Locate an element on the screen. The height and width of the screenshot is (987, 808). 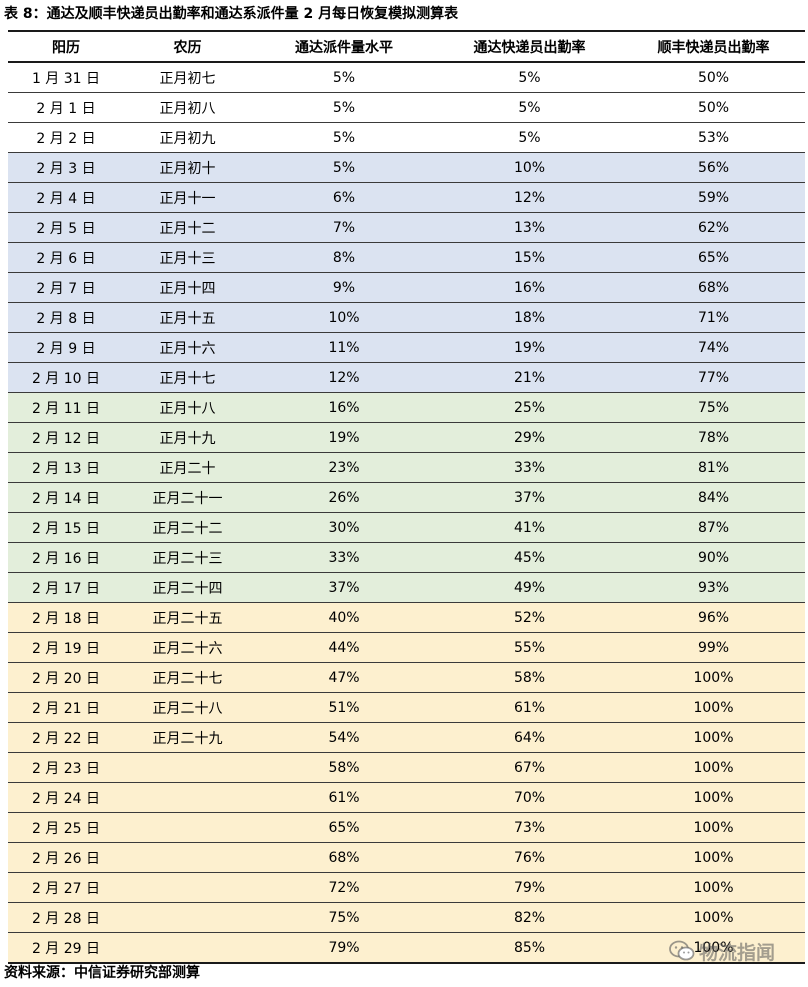
cell-solar-date: 2 月 13 日 is located at coordinates (66, 467).